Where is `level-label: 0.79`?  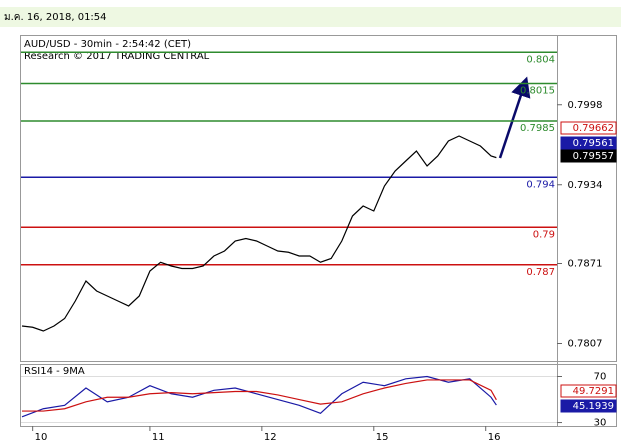 level-label: 0.79 is located at coordinates (544, 234).